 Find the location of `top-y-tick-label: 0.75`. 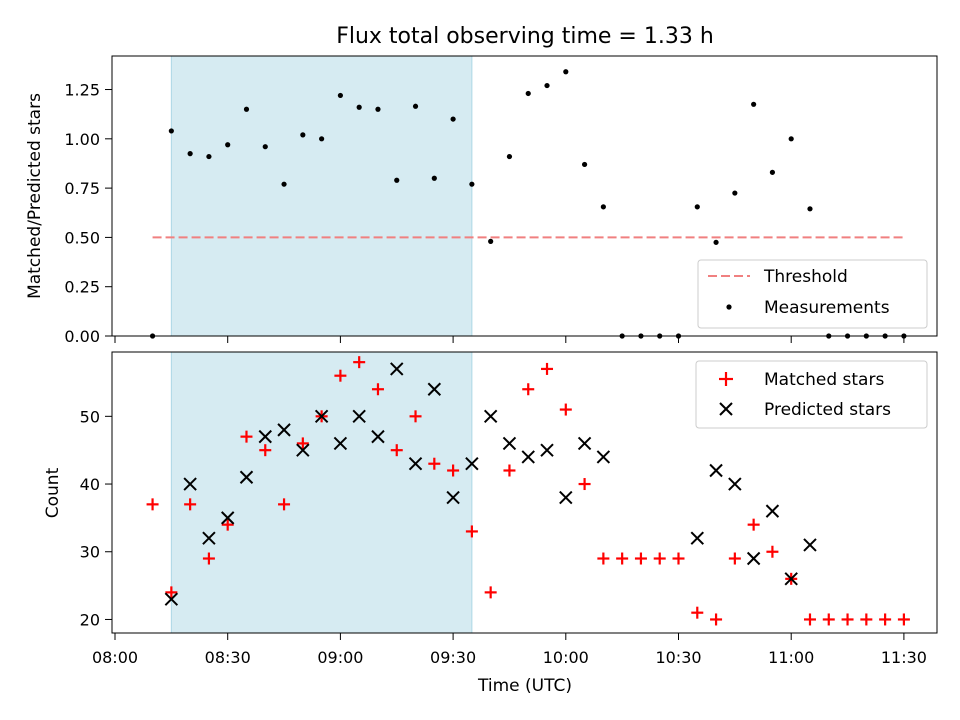

top-y-tick-label: 0.75 is located at coordinates (82, 188).